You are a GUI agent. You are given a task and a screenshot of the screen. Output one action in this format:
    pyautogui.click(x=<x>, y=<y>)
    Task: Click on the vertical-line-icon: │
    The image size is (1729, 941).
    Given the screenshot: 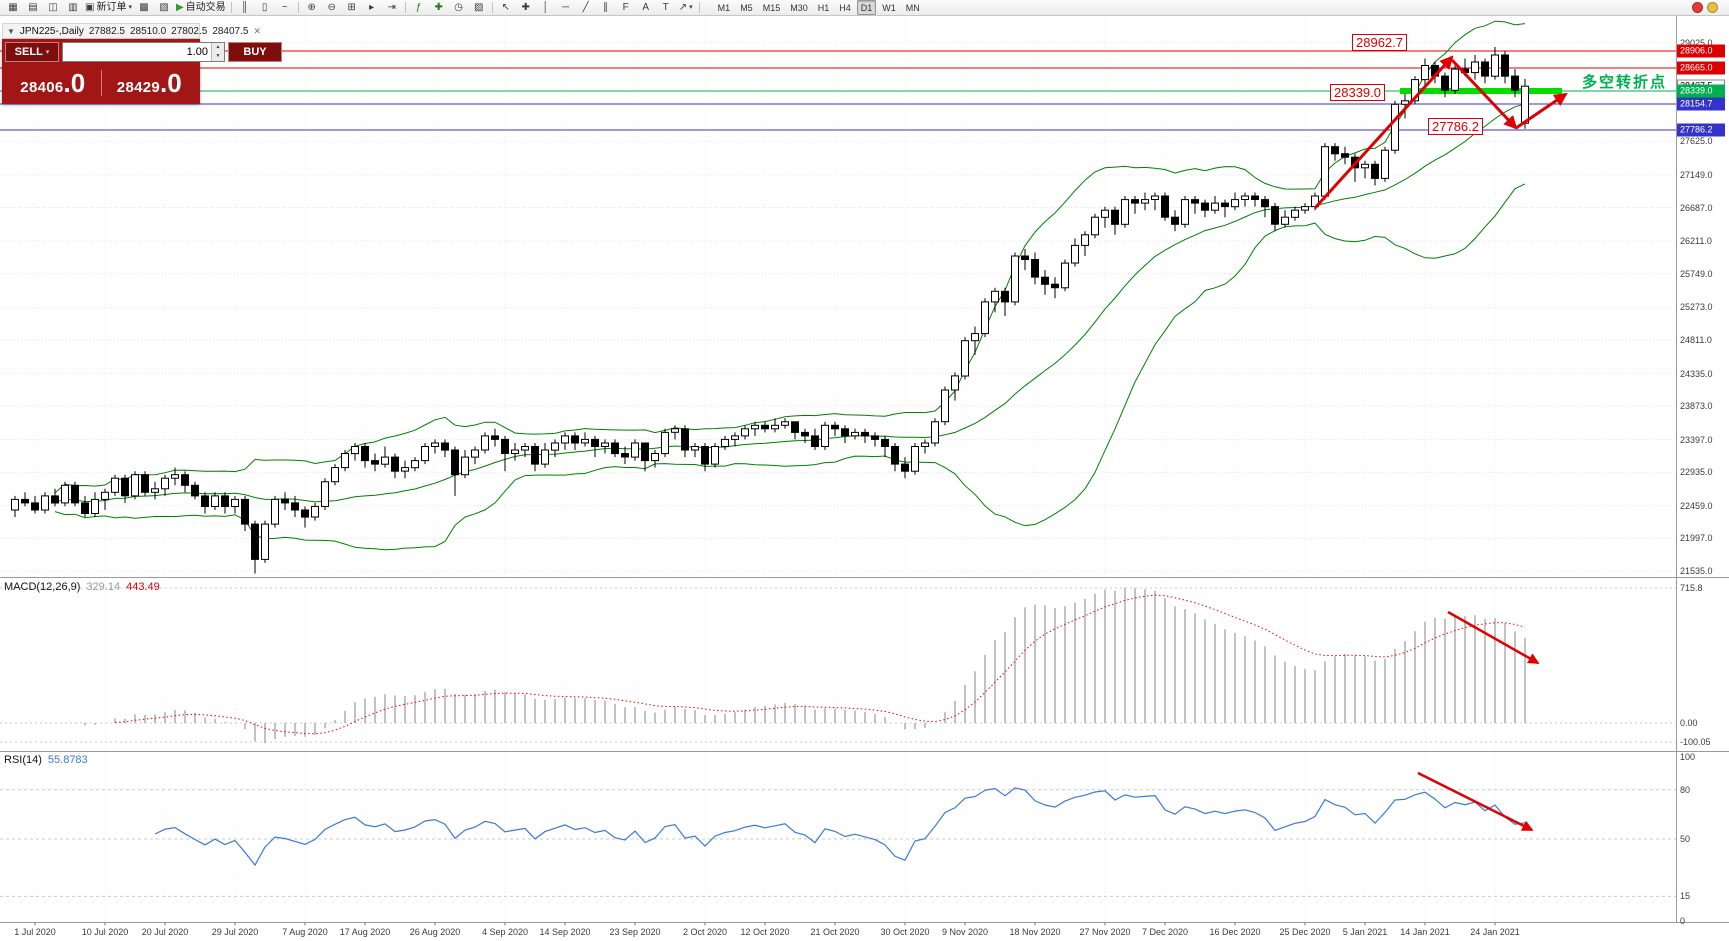 What is the action you would take?
    pyautogui.click(x=546, y=8)
    